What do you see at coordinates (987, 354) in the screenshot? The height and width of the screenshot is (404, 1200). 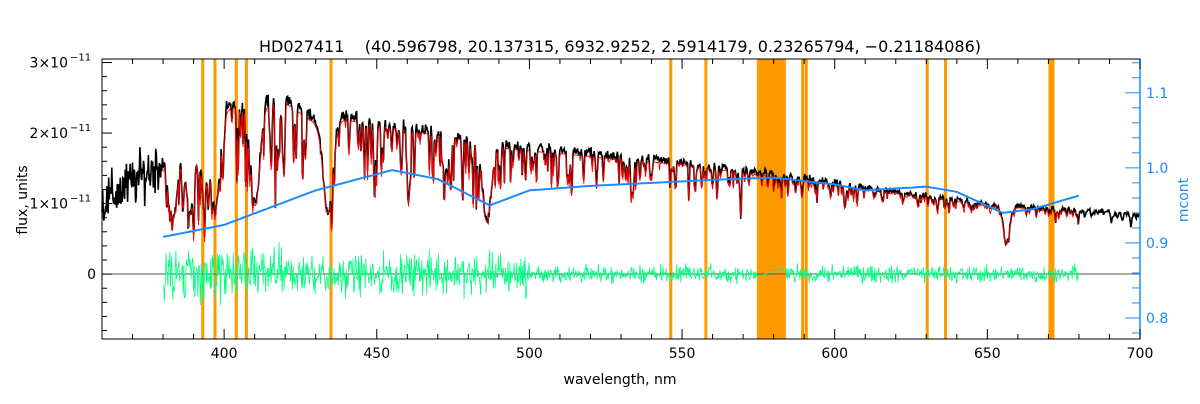 I see `x-tick-label: 650` at bounding box center [987, 354].